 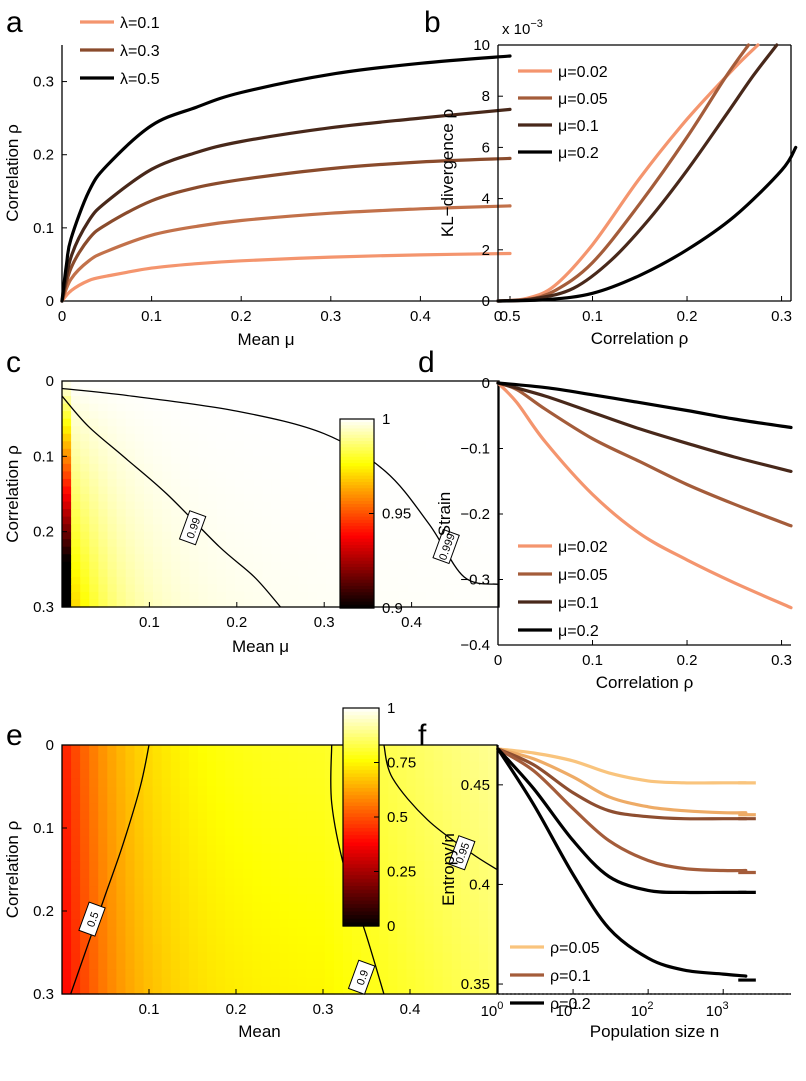 What do you see at coordinates (498, 660) in the screenshot?
I see `x-tick-label: 0` at bounding box center [498, 660].